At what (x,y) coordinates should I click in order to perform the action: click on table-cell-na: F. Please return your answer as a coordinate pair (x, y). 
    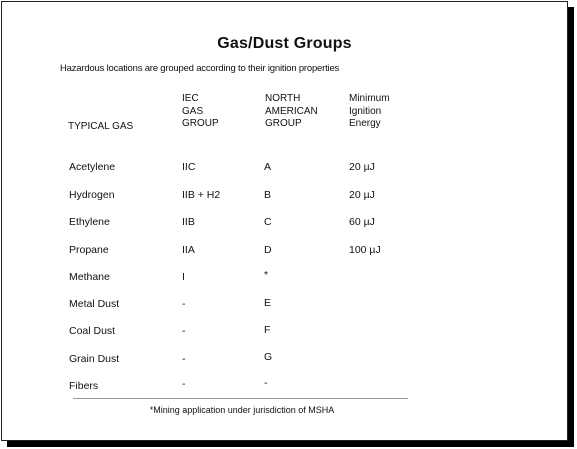
    Looking at the image, I should click on (267, 330).